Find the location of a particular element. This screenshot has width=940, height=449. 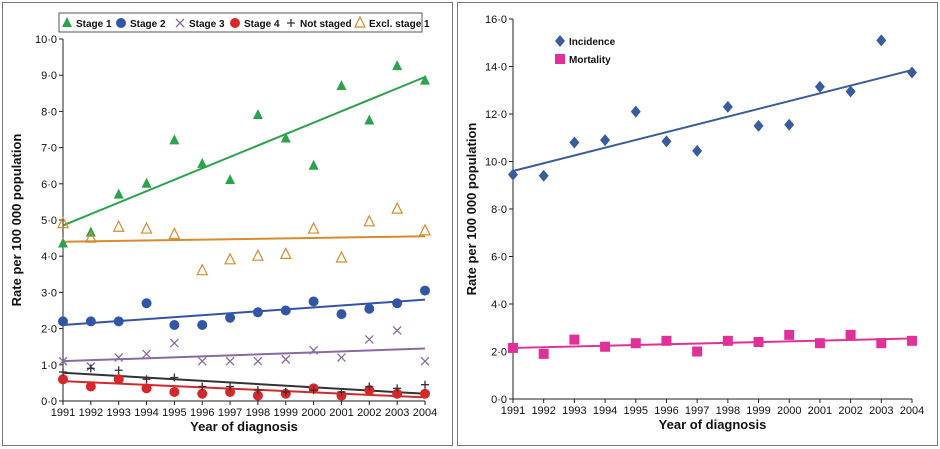

legend-label-incidence: Incidence is located at coordinates (592, 42).